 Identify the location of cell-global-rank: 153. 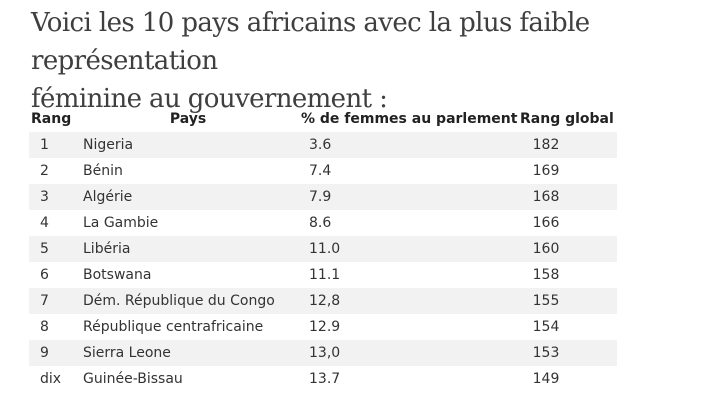
(546, 353).